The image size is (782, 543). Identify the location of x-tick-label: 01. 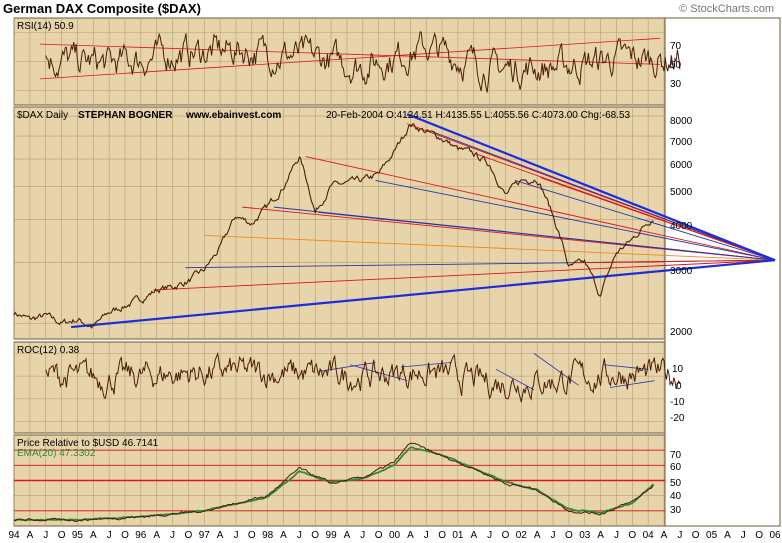
(458, 535).